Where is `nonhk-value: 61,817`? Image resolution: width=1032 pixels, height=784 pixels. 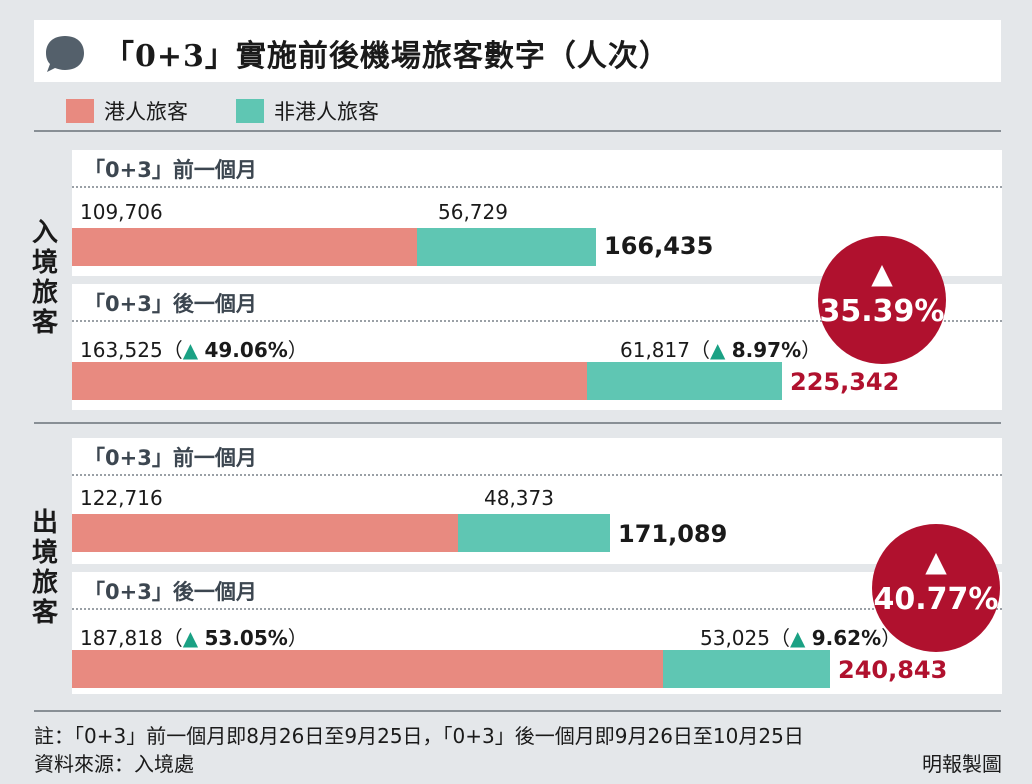 nonhk-value: 61,817 is located at coordinates (655, 350).